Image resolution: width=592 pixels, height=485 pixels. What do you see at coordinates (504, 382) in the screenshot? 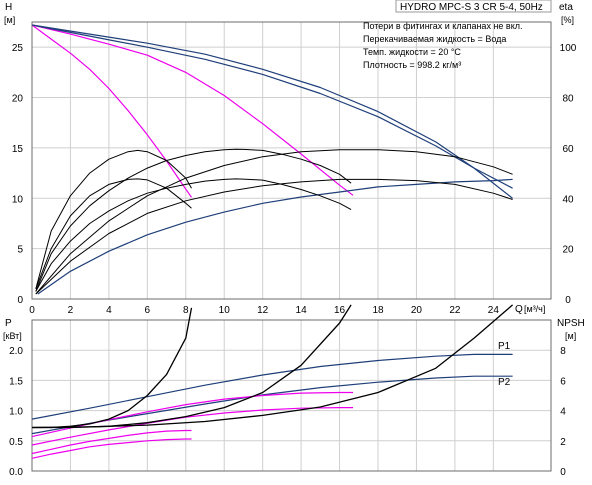
I see `series-label-p2: P2` at bounding box center [504, 382].